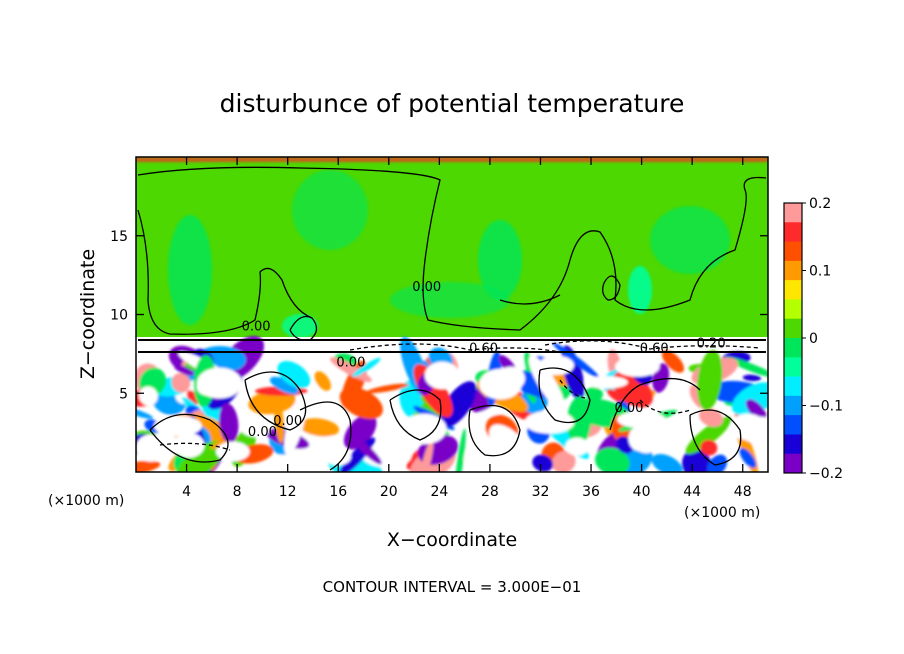 The width and height of the screenshot is (904, 654). I want to click on colorbar: 0.2 0.1 0 −0.1 −0.2, so click(813, 339).